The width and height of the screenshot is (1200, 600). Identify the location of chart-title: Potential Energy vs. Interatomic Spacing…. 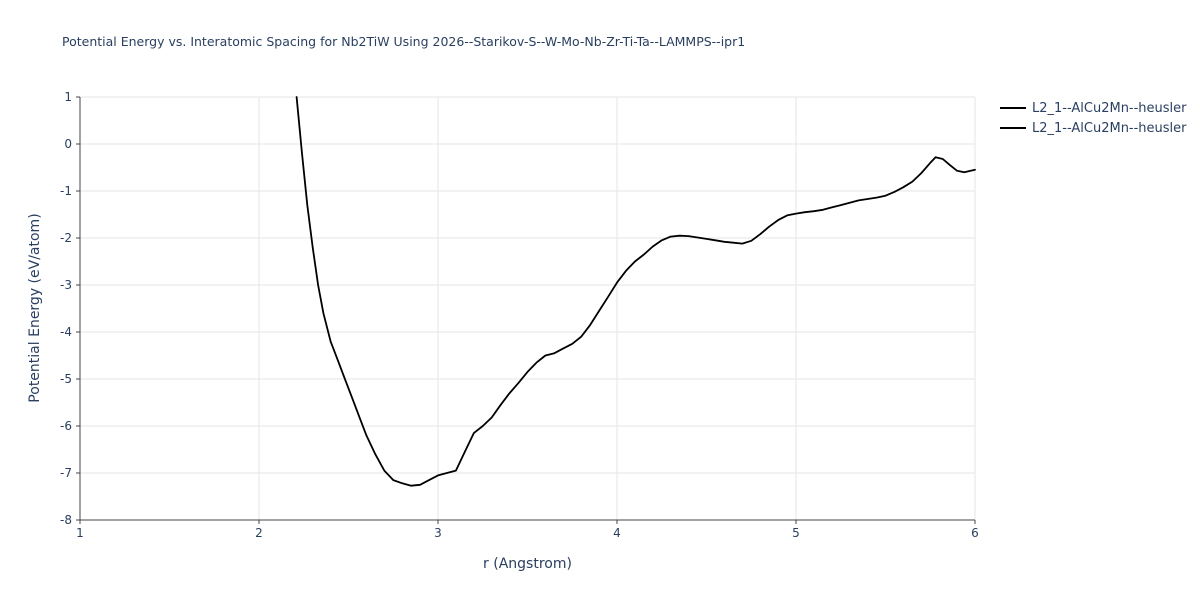
(404, 41).